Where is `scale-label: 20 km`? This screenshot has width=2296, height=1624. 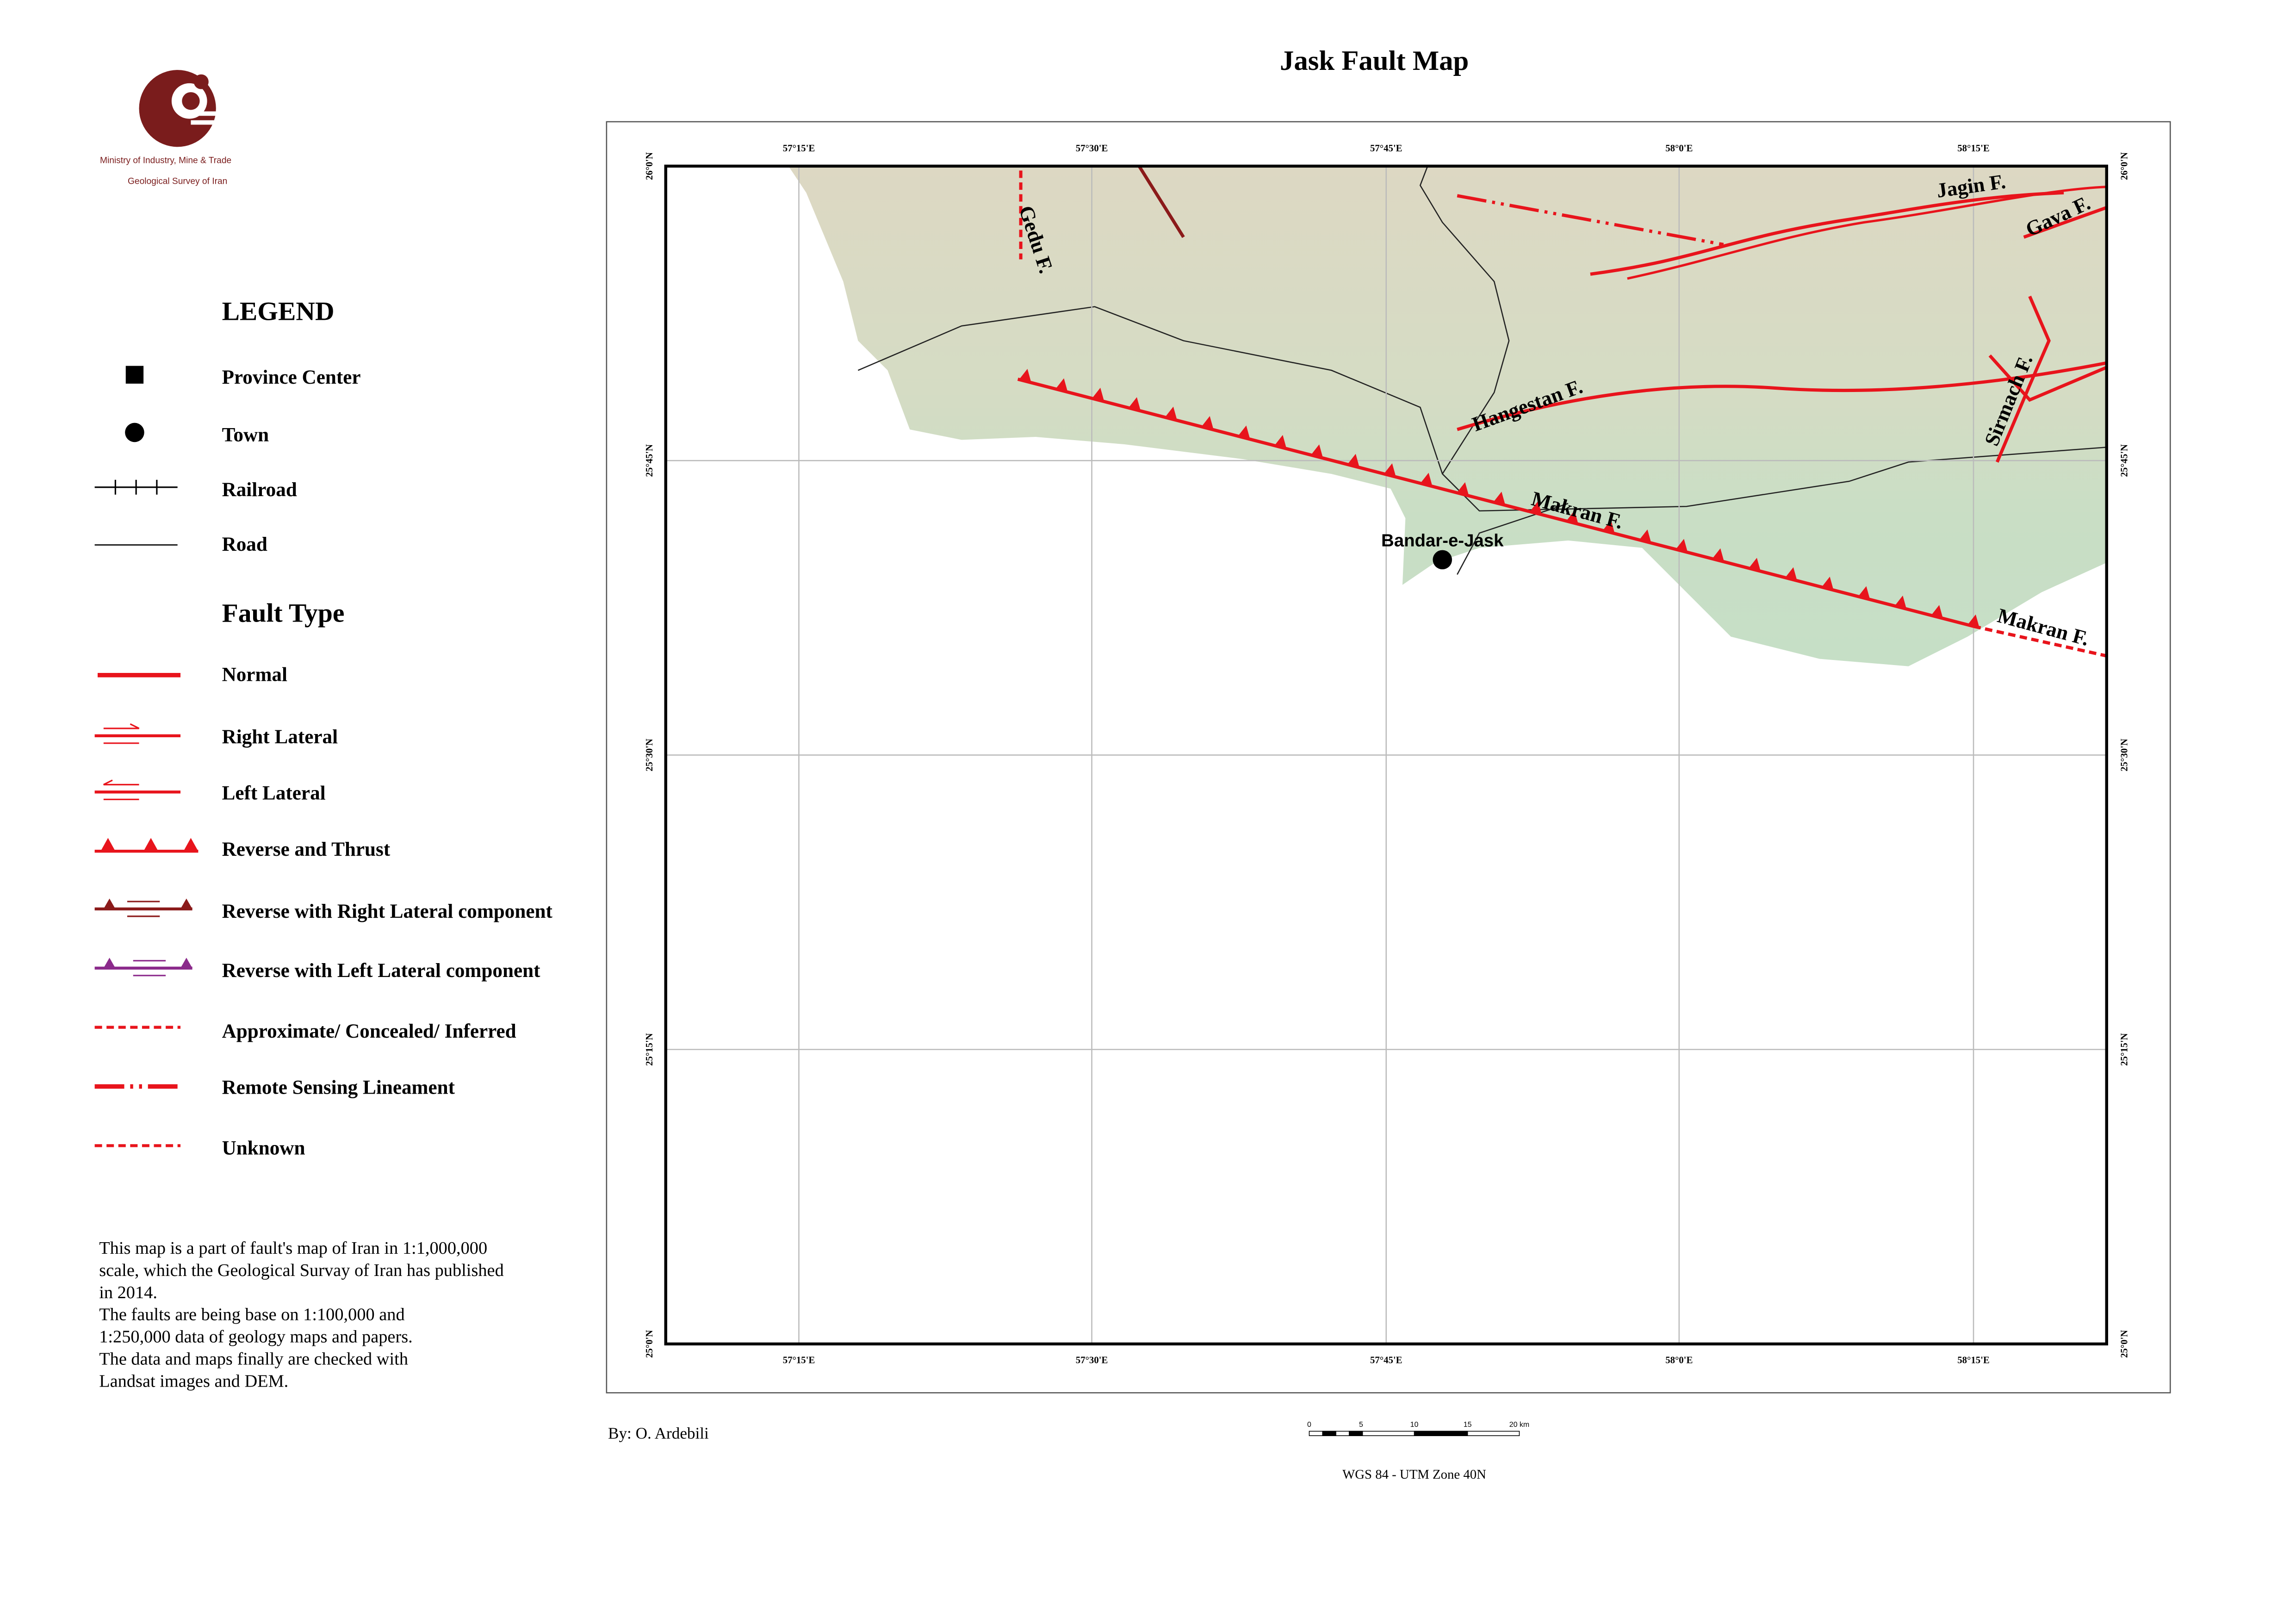
scale-label: 20 km is located at coordinates (1520, 1425).